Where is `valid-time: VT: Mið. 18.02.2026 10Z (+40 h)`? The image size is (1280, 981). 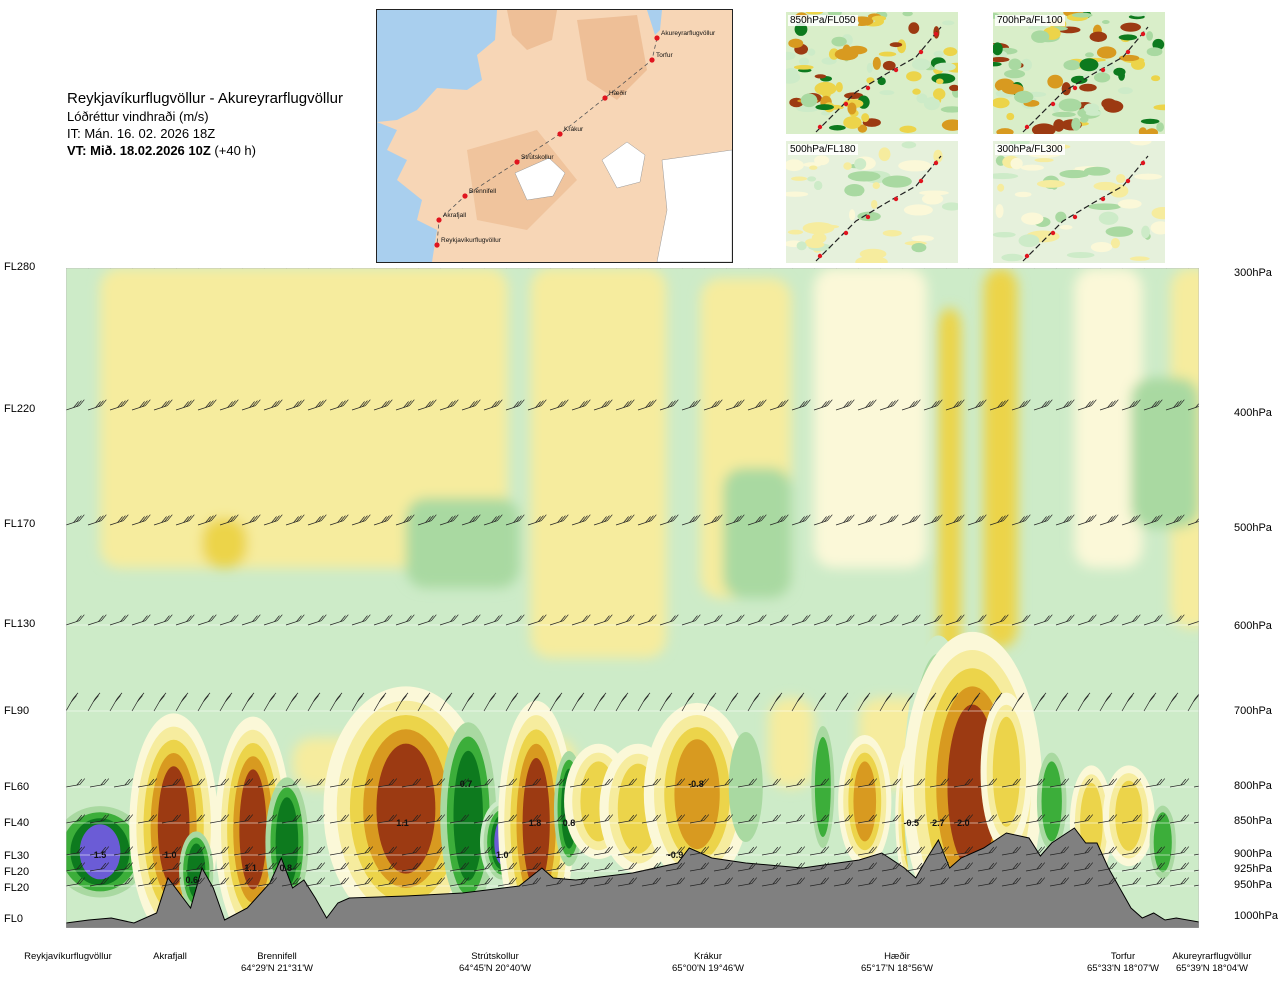 valid-time: VT: Mið. 18.02.2026 10Z (+40 h) is located at coordinates (161, 150).